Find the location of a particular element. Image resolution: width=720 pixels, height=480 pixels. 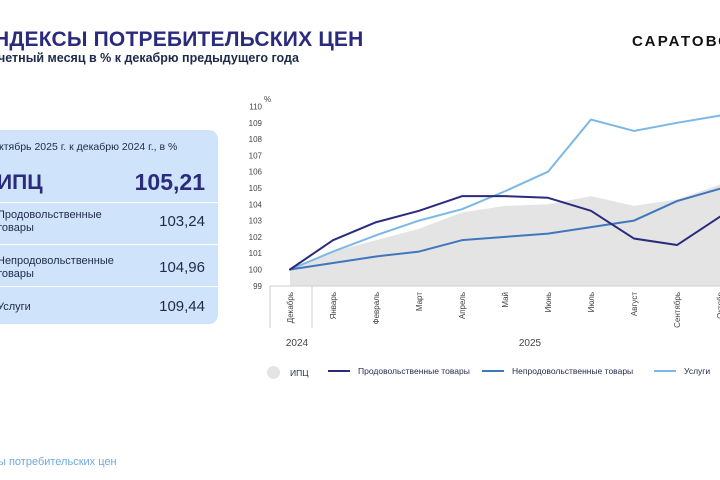

legend-swatch-services is located at coordinates (665, 371).